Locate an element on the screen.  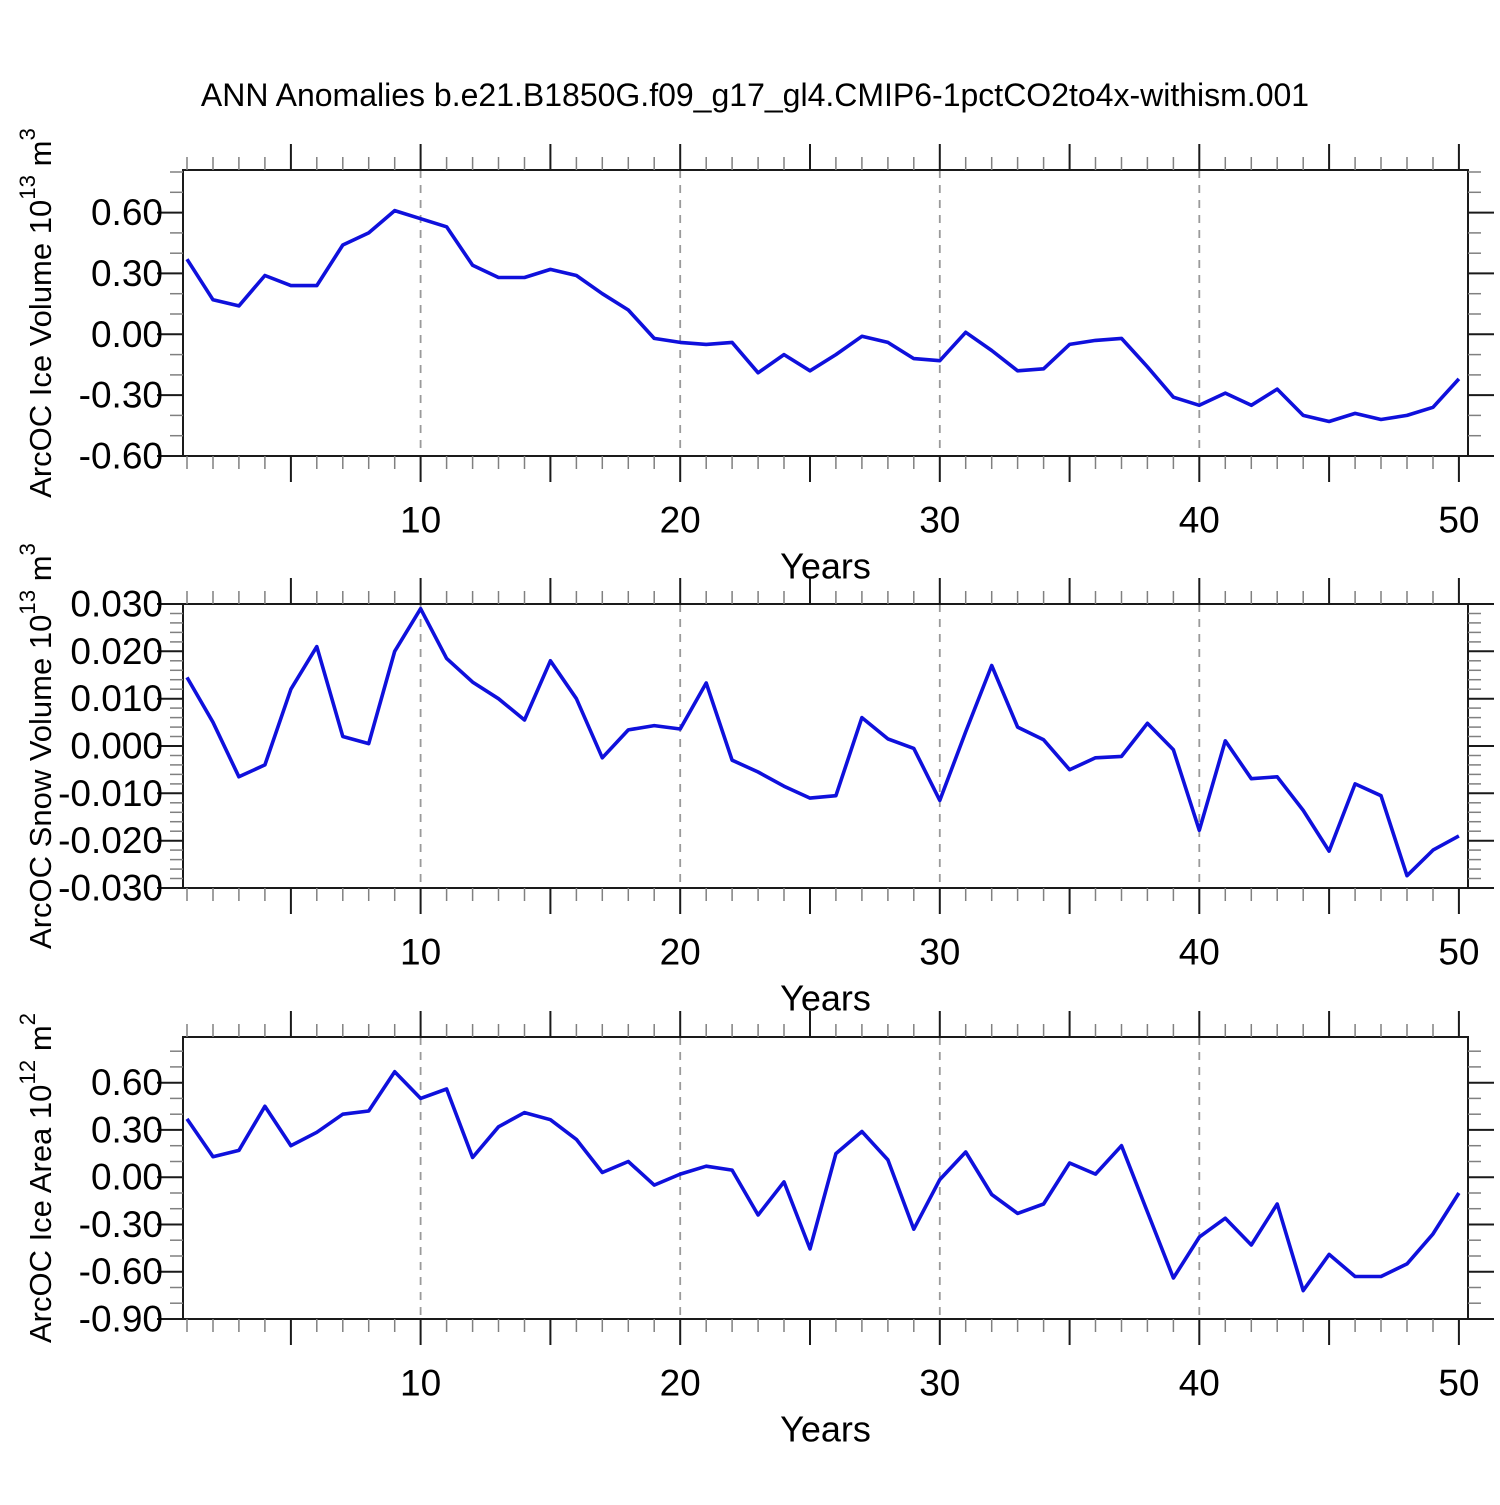
y-tick-label: 0.010 is located at coordinates (116, 698).